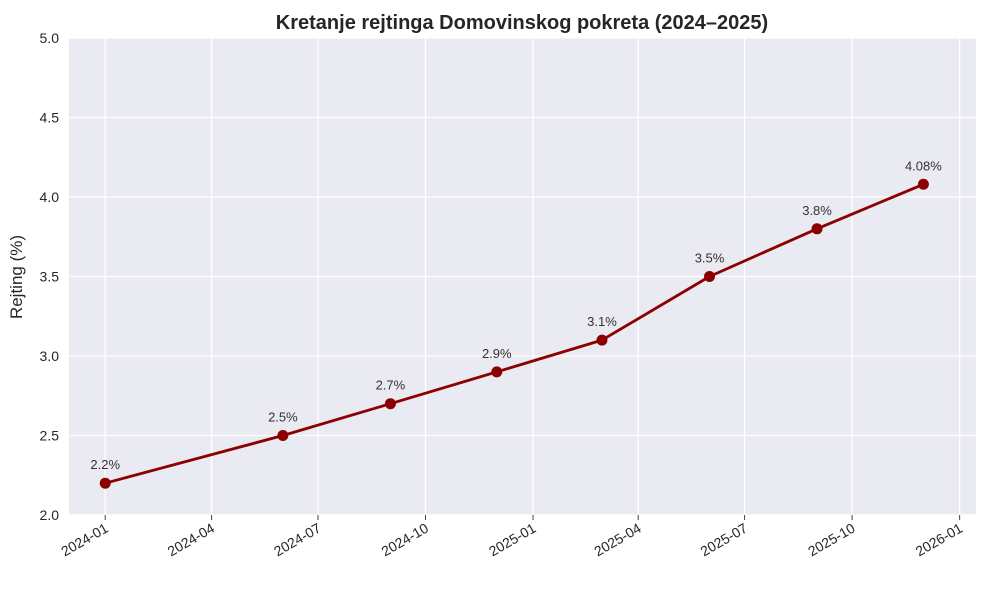 The image size is (986, 602). What do you see at coordinates (16, 277) in the screenshot?
I see `y-axis-label: Rejting (%)` at bounding box center [16, 277].